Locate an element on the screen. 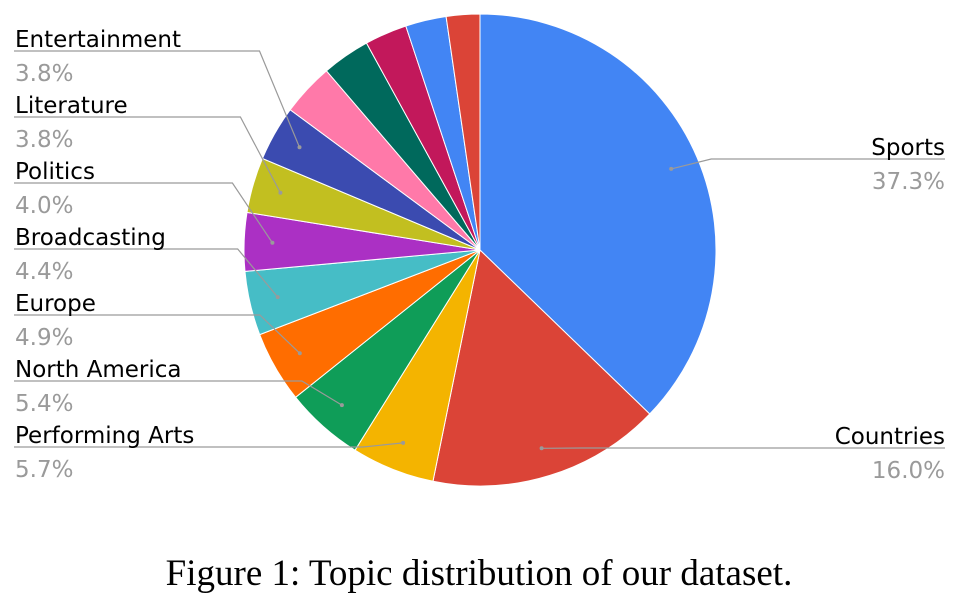 This screenshot has height=600, width=958. slice-value-sports: 37.3% is located at coordinates (908, 182).